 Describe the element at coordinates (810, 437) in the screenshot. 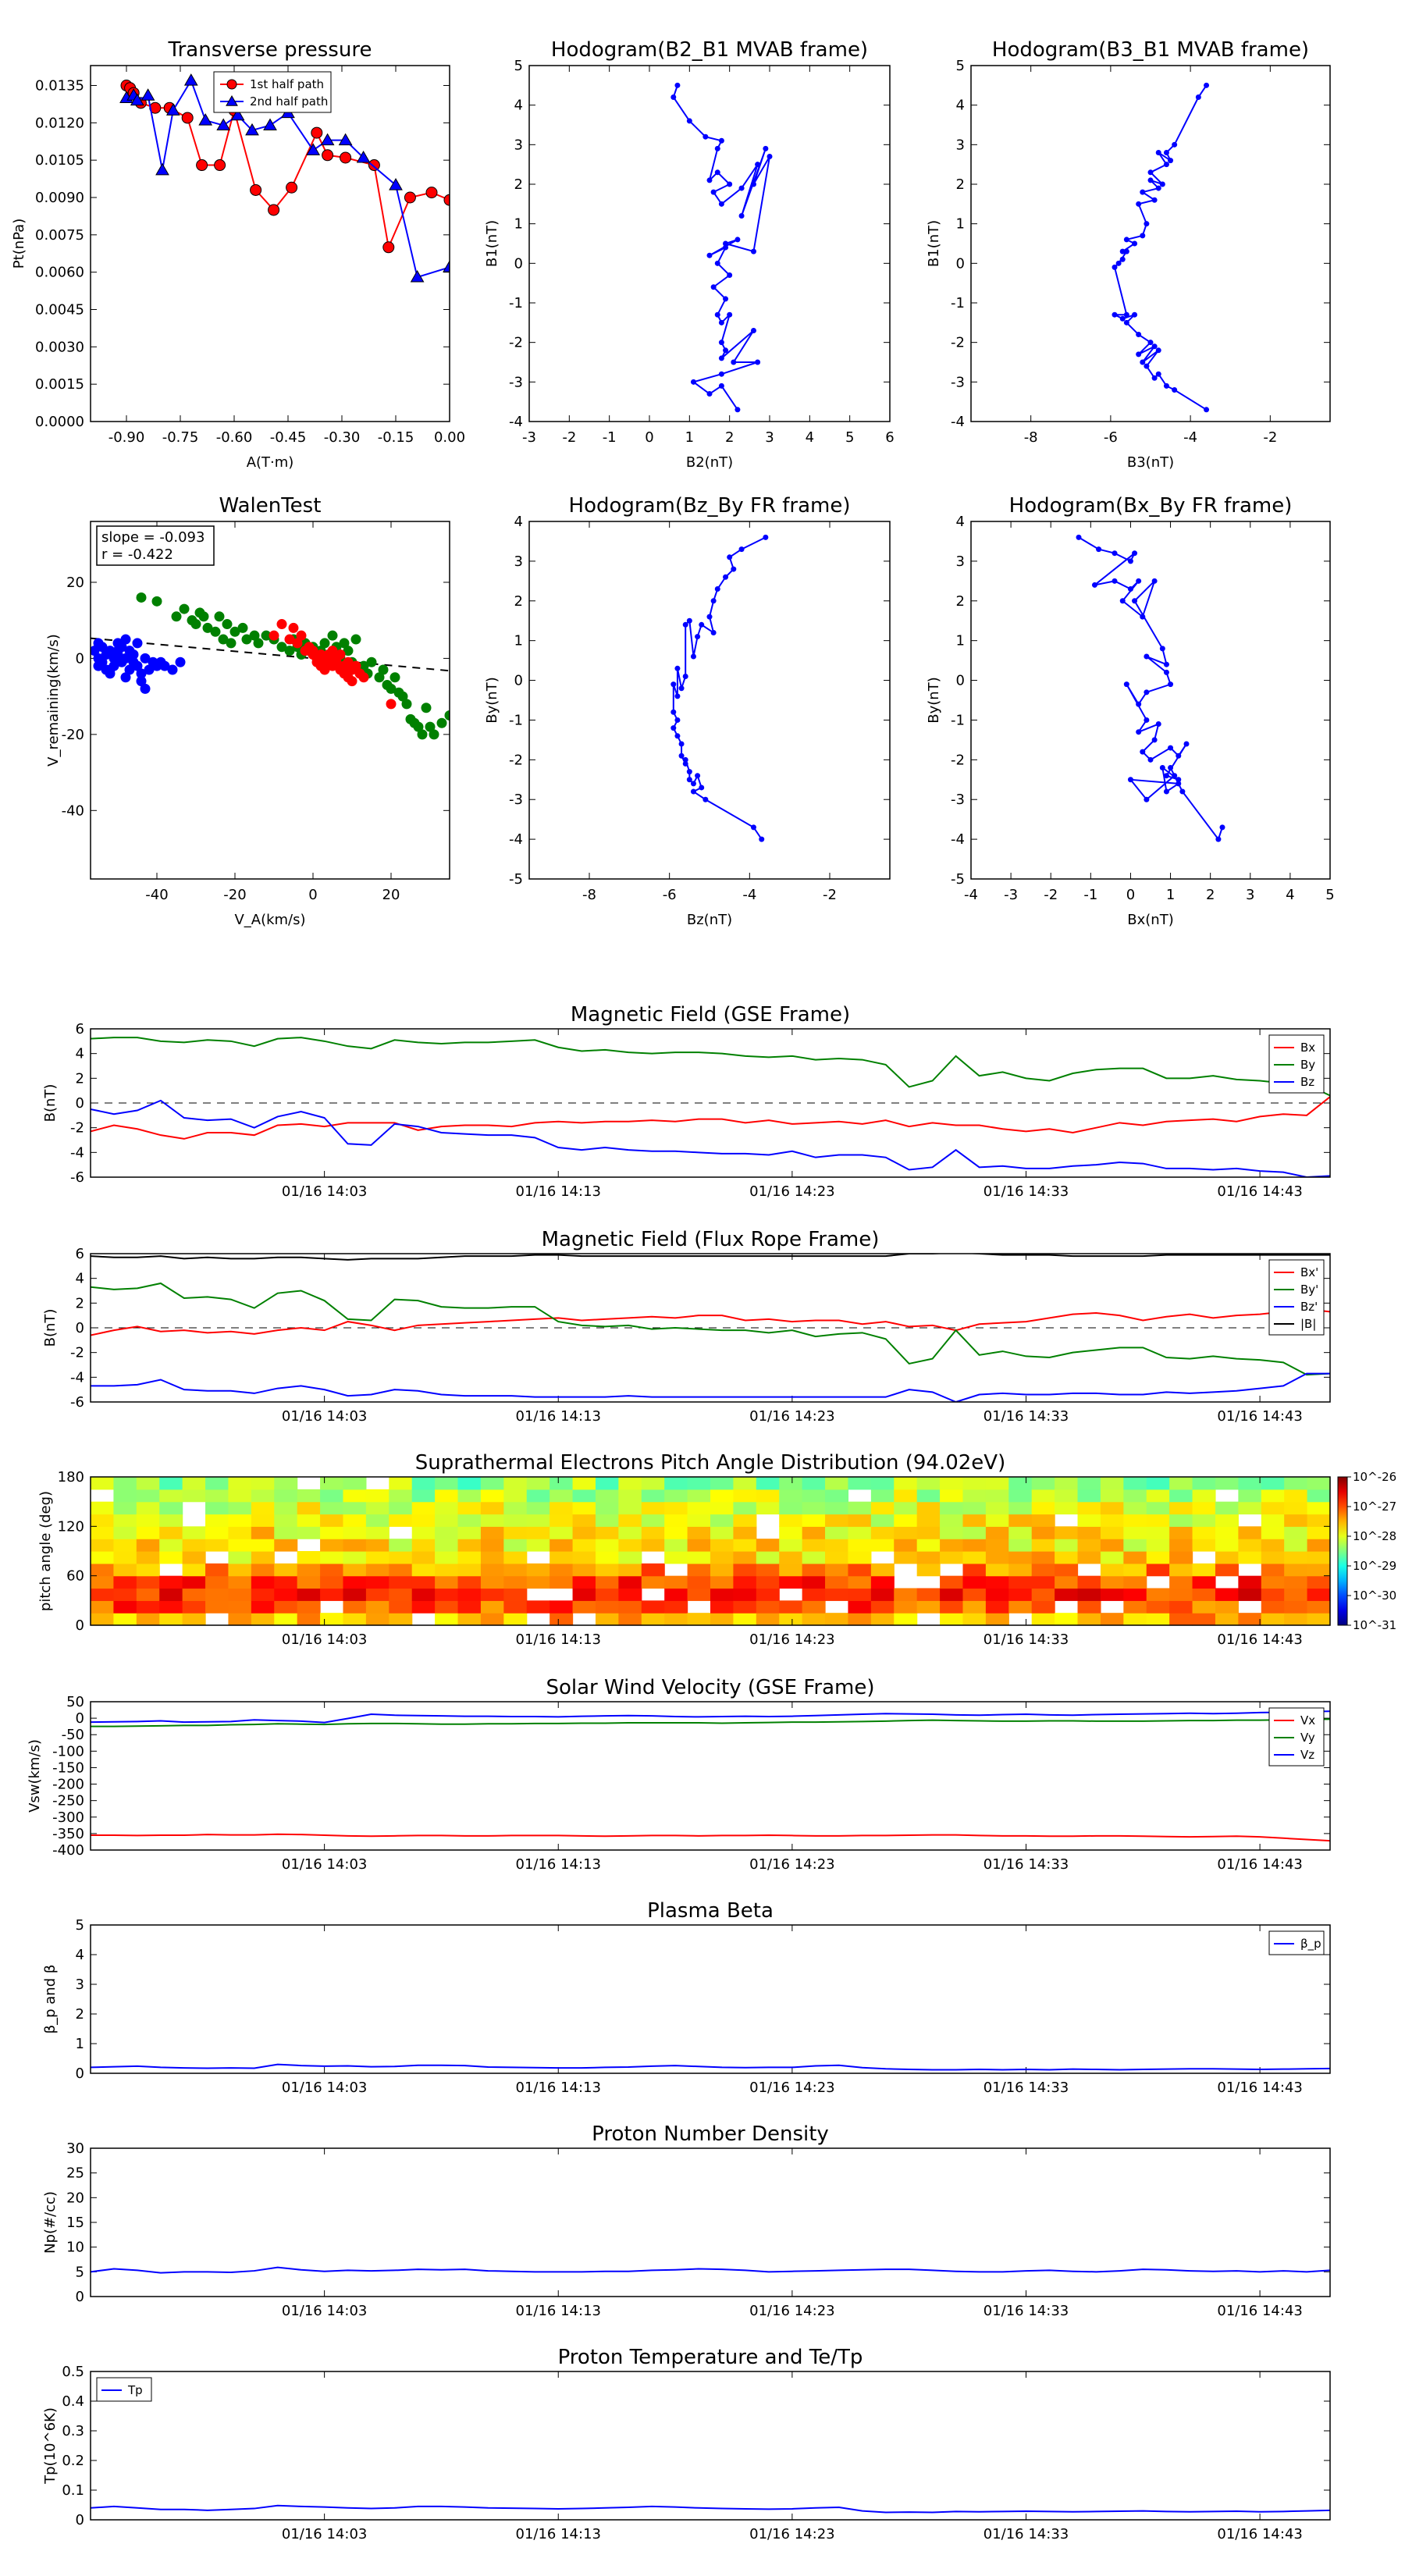

I see `x-tick-label: 4` at that location.